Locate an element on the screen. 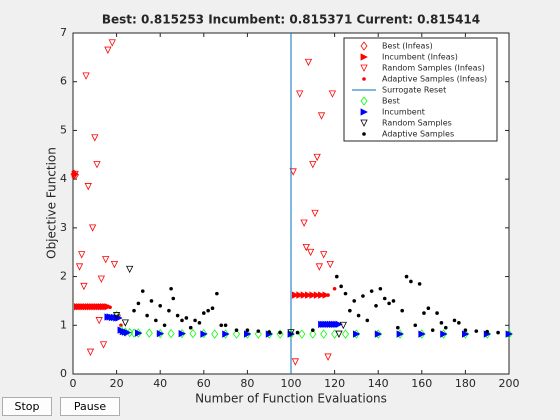 This screenshot has height=420, width=560. pause-button: Pause is located at coordinates (90, 406).